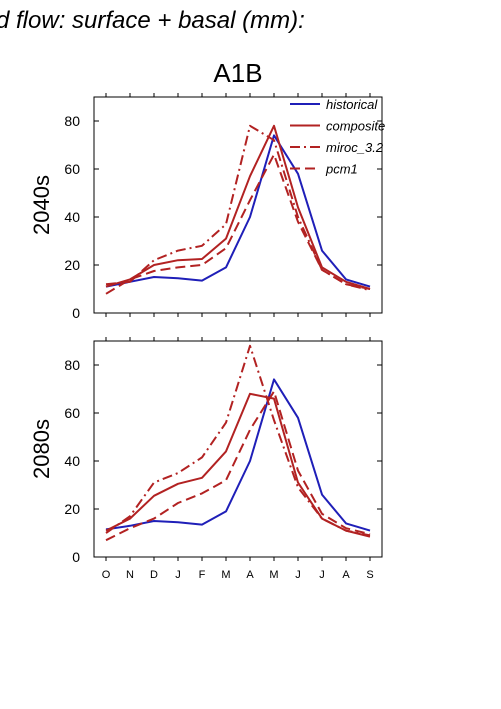 The width and height of the screenshot is (501, 709). I want to click on x-tick-label: S, so click(369, 575).